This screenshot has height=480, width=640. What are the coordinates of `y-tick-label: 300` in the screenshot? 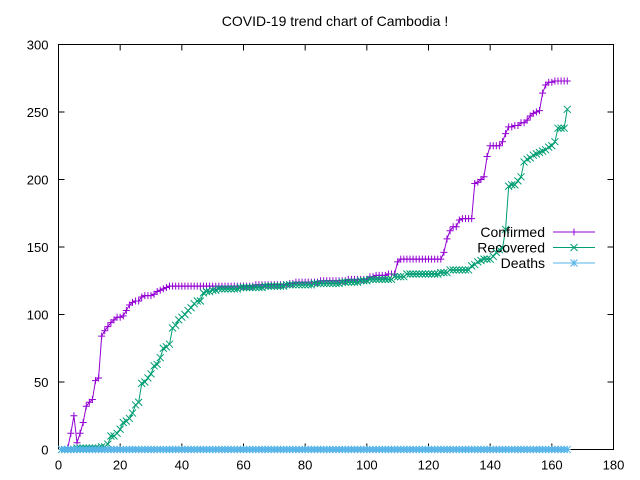 It's located at (38, 45).